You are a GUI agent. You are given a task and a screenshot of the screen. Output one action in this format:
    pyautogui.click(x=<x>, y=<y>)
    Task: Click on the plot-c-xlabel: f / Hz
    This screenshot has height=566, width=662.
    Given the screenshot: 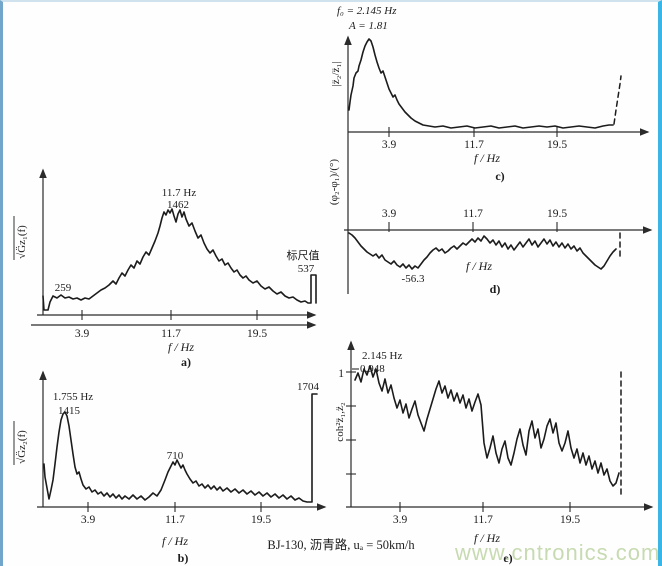 What is the action you would take?
    pyautogui.click(x=487, y=158)
    